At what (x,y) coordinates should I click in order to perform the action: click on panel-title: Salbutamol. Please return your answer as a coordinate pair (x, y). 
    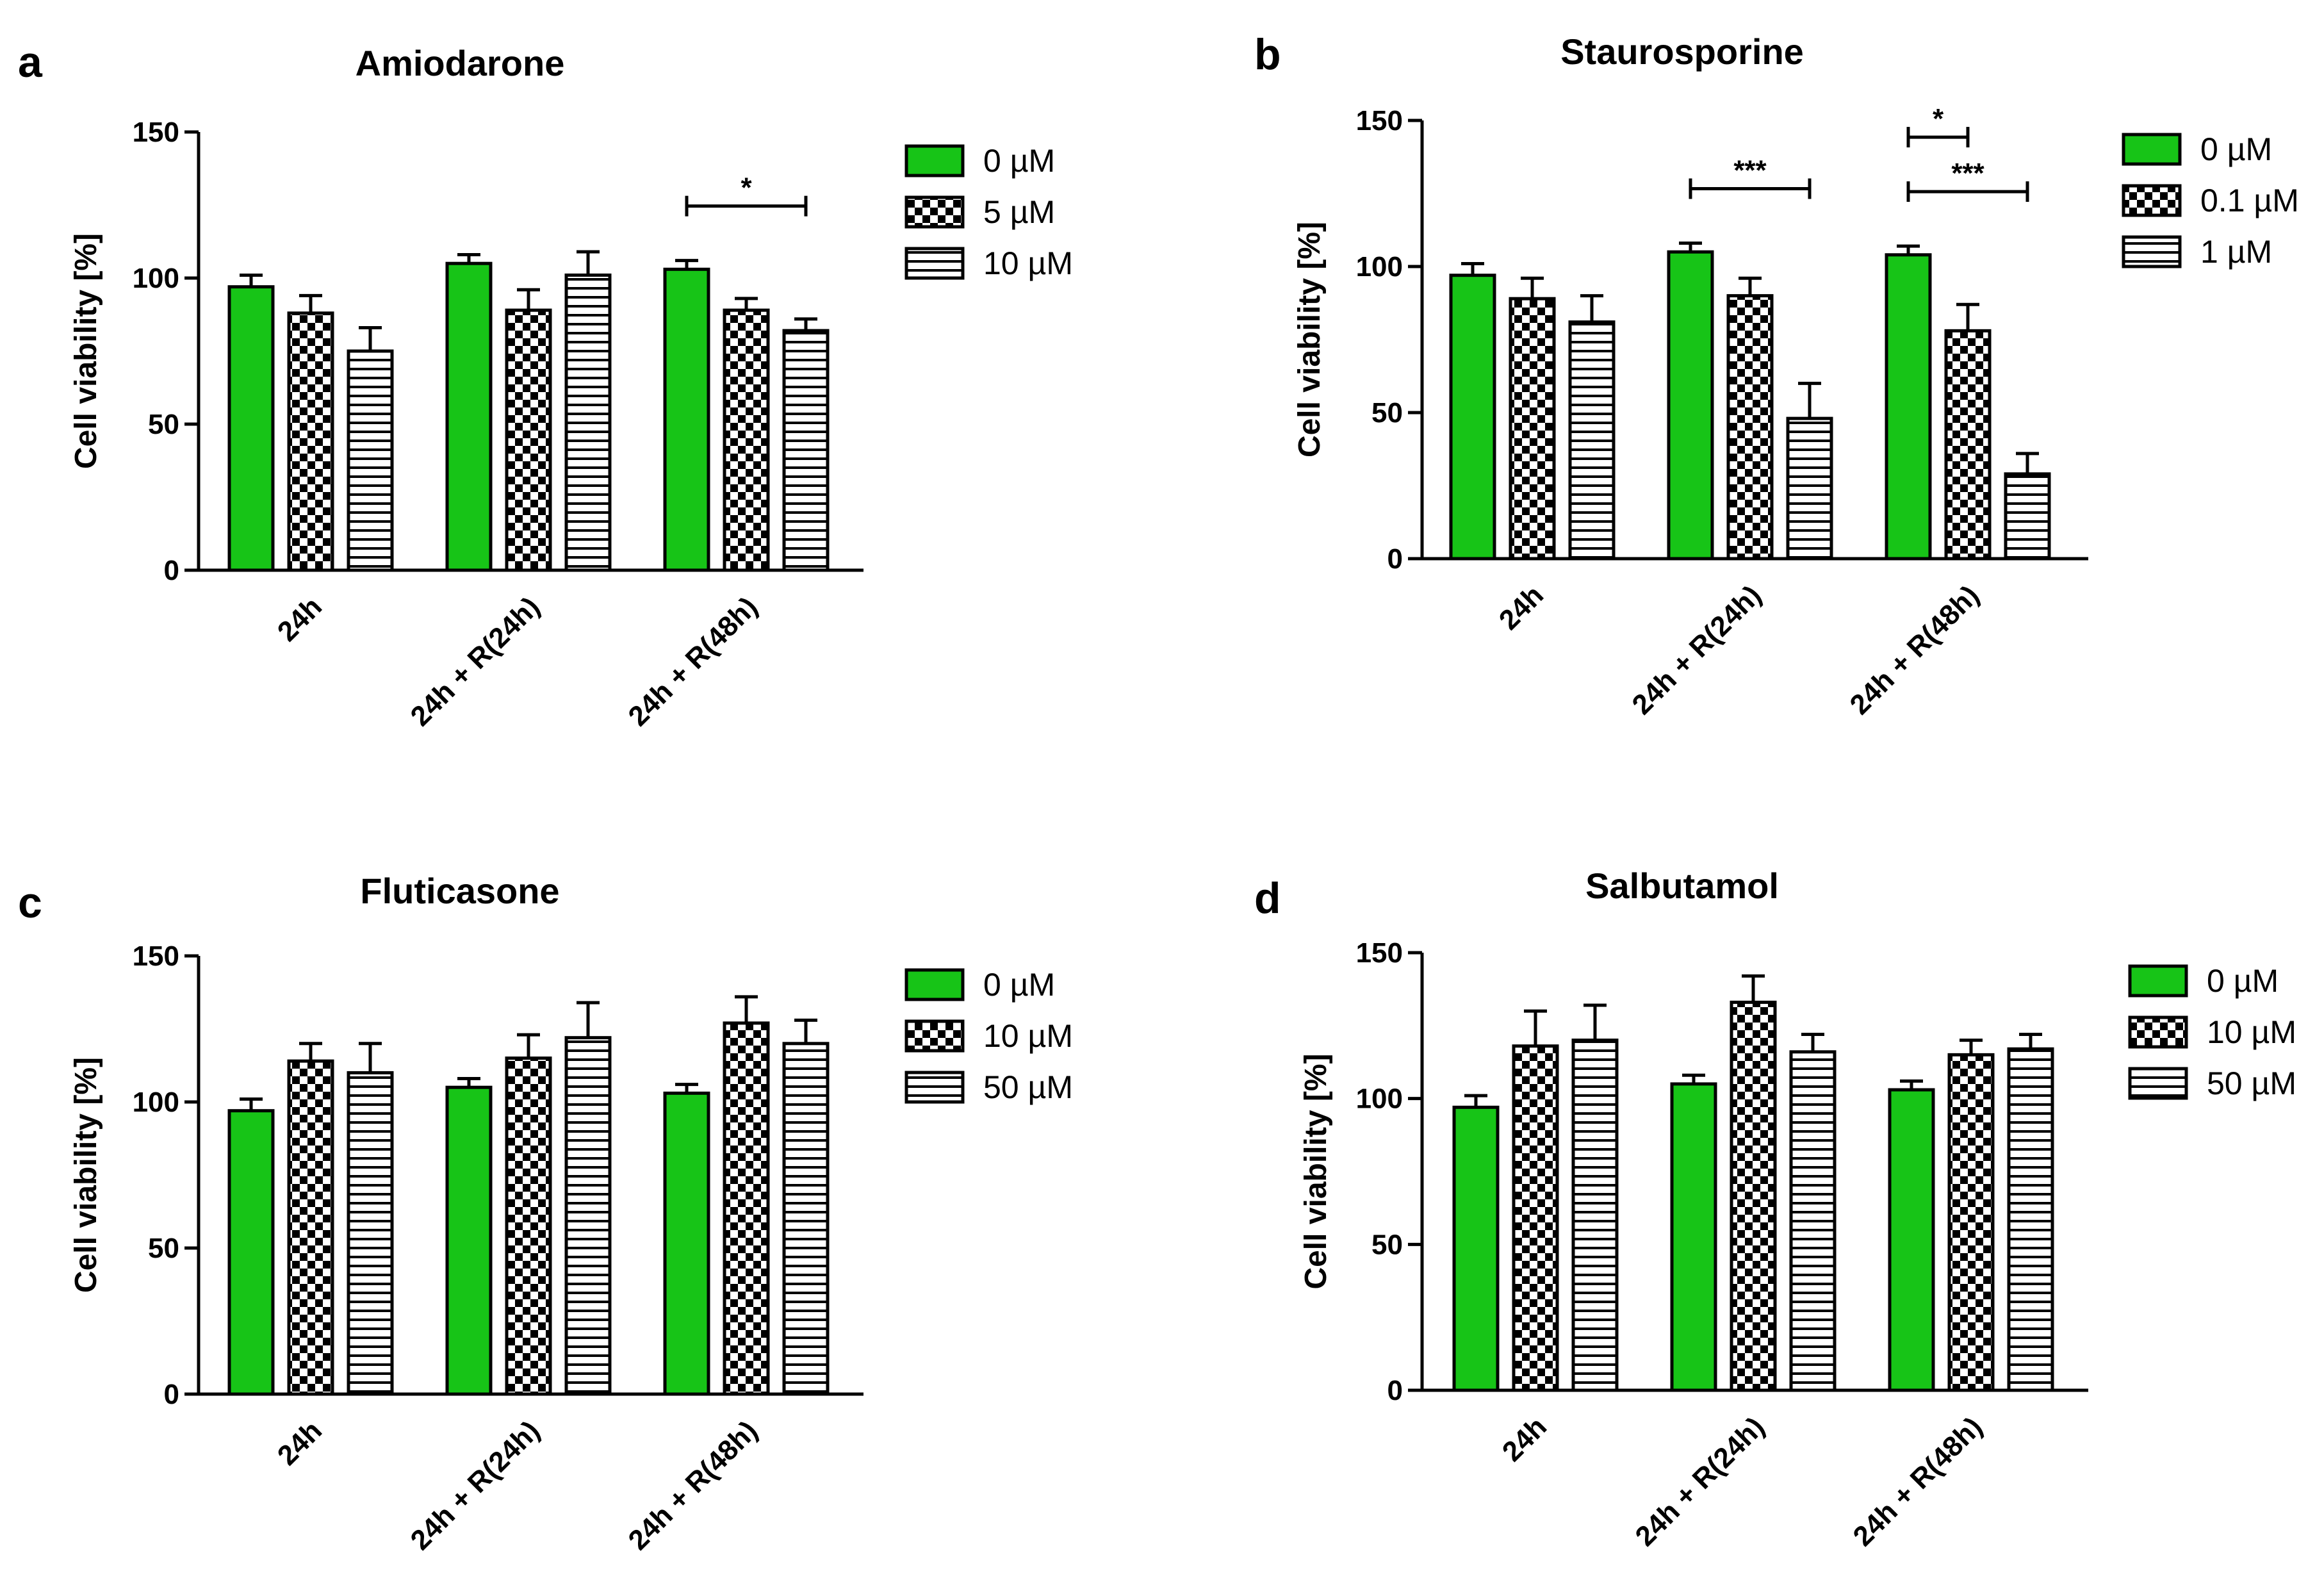
    Looking at the image, I should click on (1682, 886).